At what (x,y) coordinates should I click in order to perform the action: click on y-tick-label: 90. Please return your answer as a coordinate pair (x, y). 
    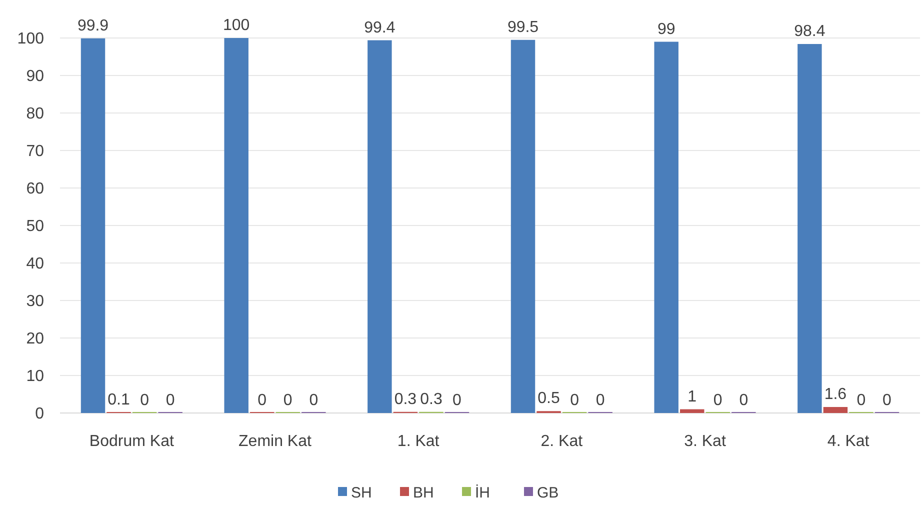
    Looking at the image, I should click on (35, 77).